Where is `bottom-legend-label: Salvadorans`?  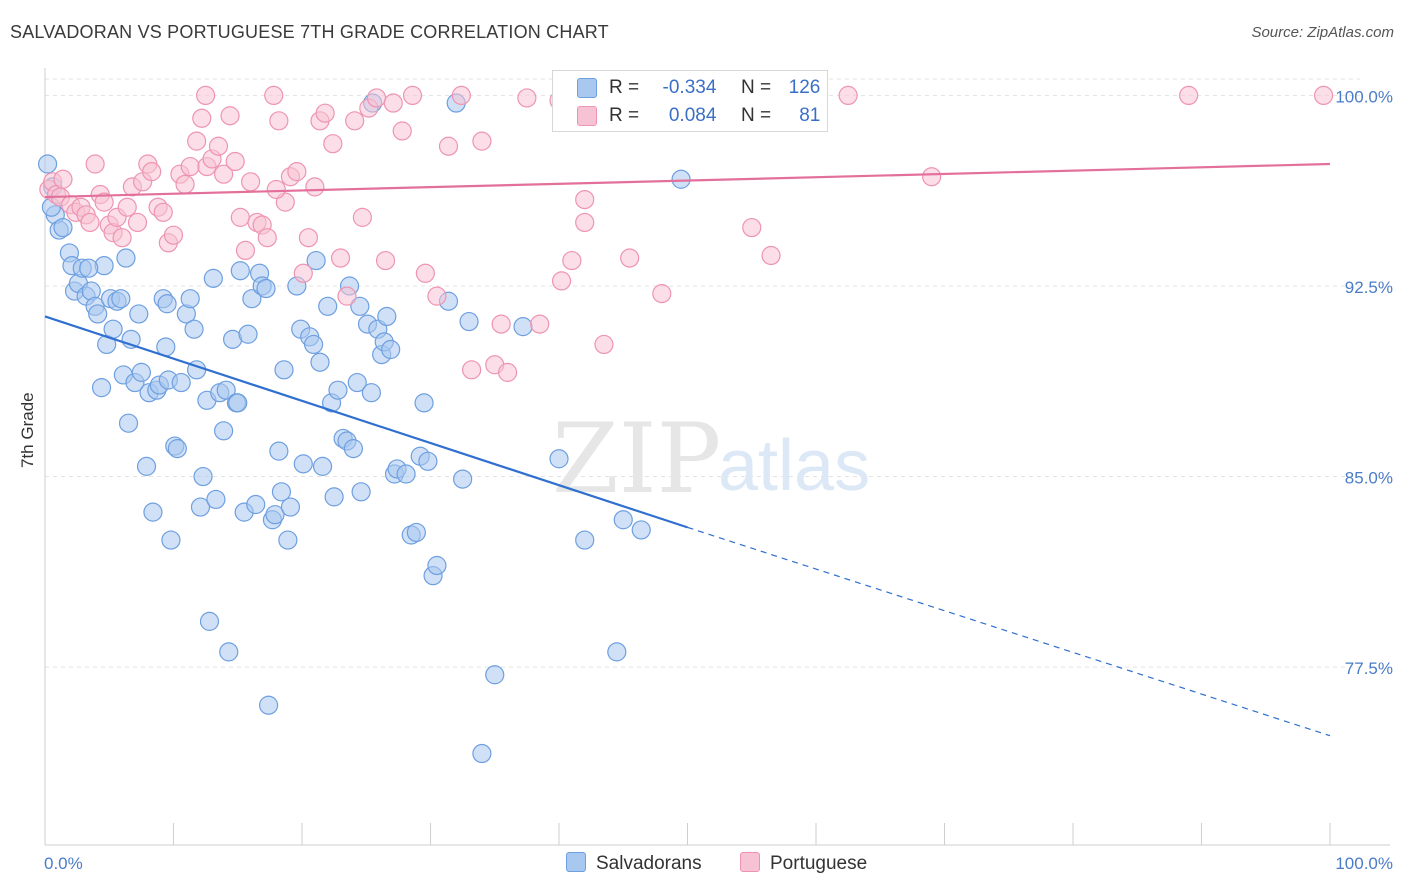
bottom-legend-label: Salvadorans is located at coordinates (649, 863).